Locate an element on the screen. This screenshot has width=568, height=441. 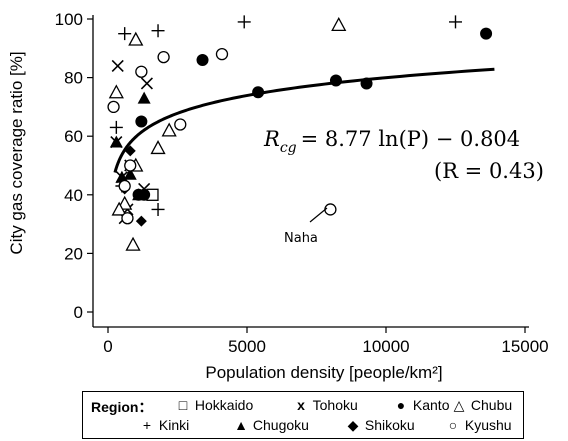
equation-subscript: cg is located at coordinates (288, 148).